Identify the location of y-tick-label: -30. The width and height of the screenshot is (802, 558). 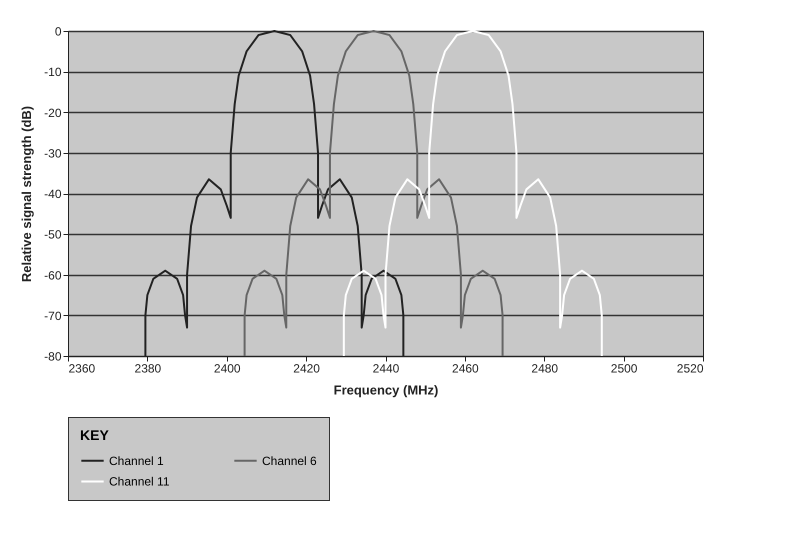
(53, 153).